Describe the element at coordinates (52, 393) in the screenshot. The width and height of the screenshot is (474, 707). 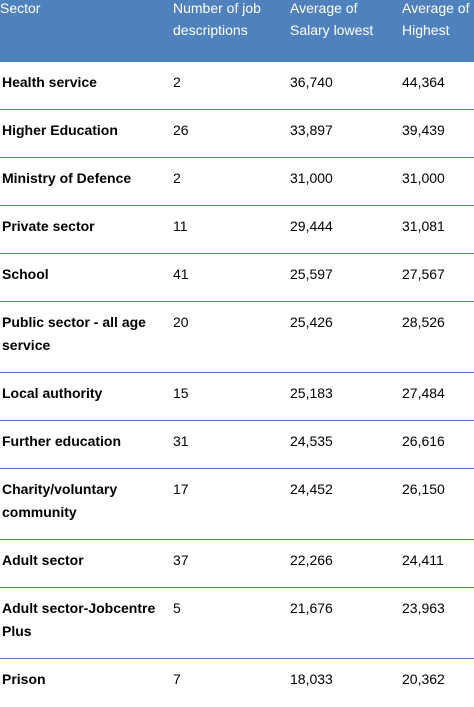
I see `sector-cell: Local authority` at that location.